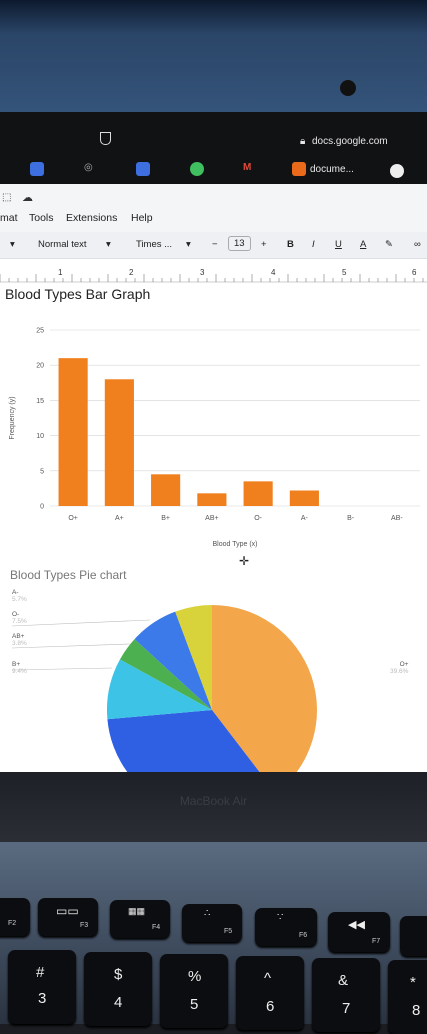 The height and width of the screenshot is (1034, 427). I want to click on gmail-tab-icon: M, so click(247, 167).